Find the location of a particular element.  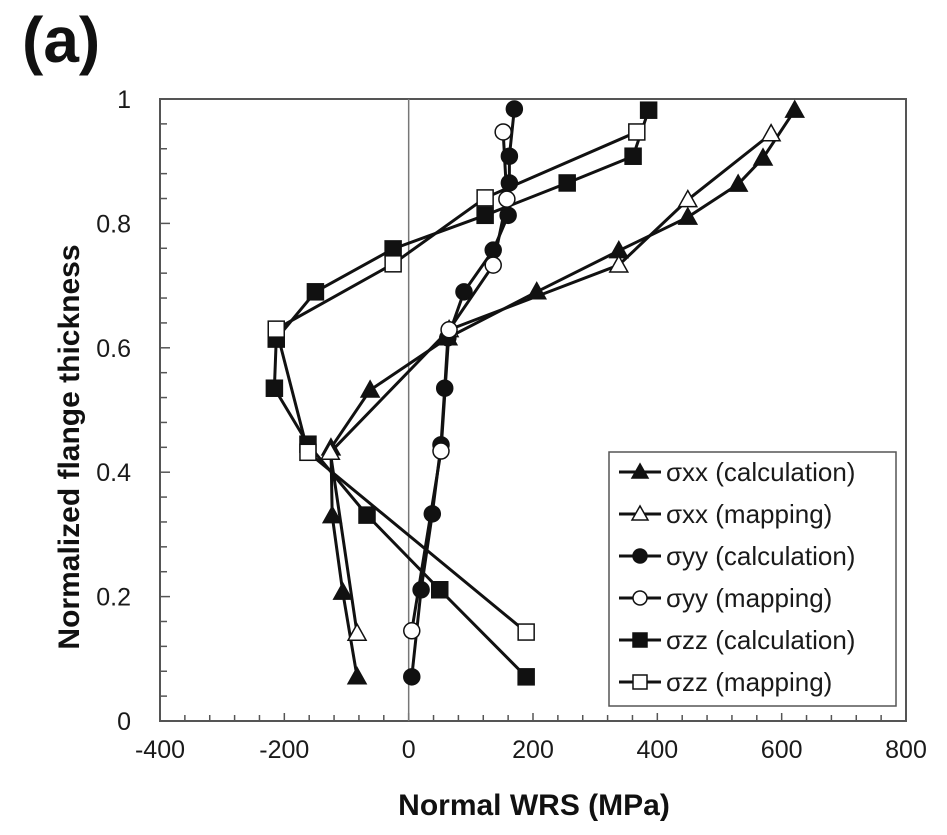

legend-box is located at coordinates (752, 579).